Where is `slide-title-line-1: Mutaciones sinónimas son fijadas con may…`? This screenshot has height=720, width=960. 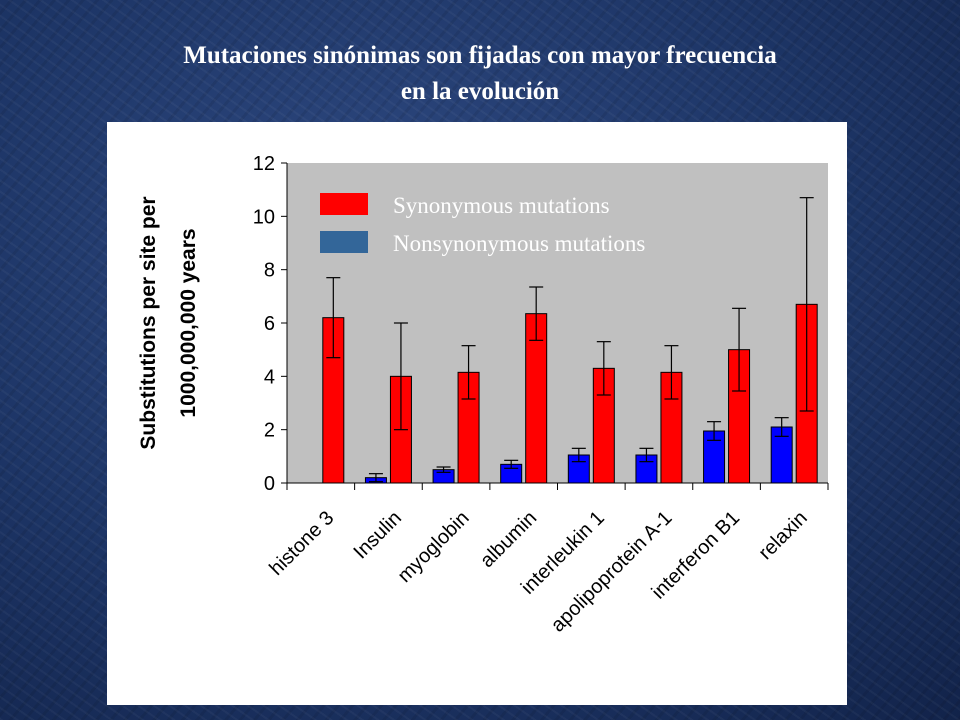
slide-title-line-1: Mutaciones sinónimas son fijadas con may… is located at coordinates (480, 55).